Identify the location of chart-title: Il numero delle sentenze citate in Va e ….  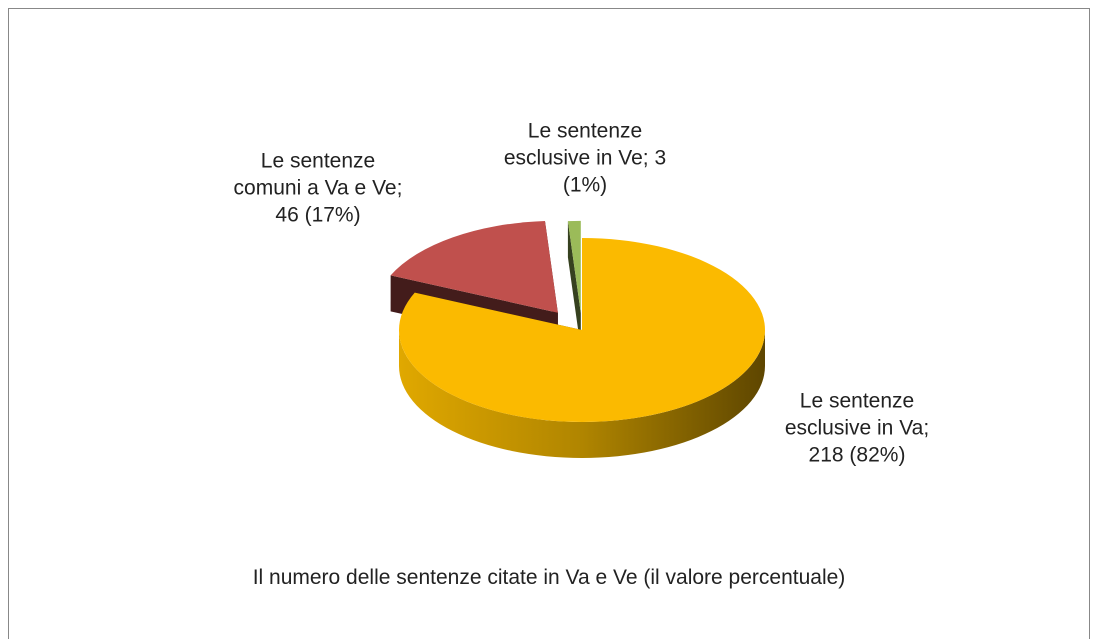
(549, 577).